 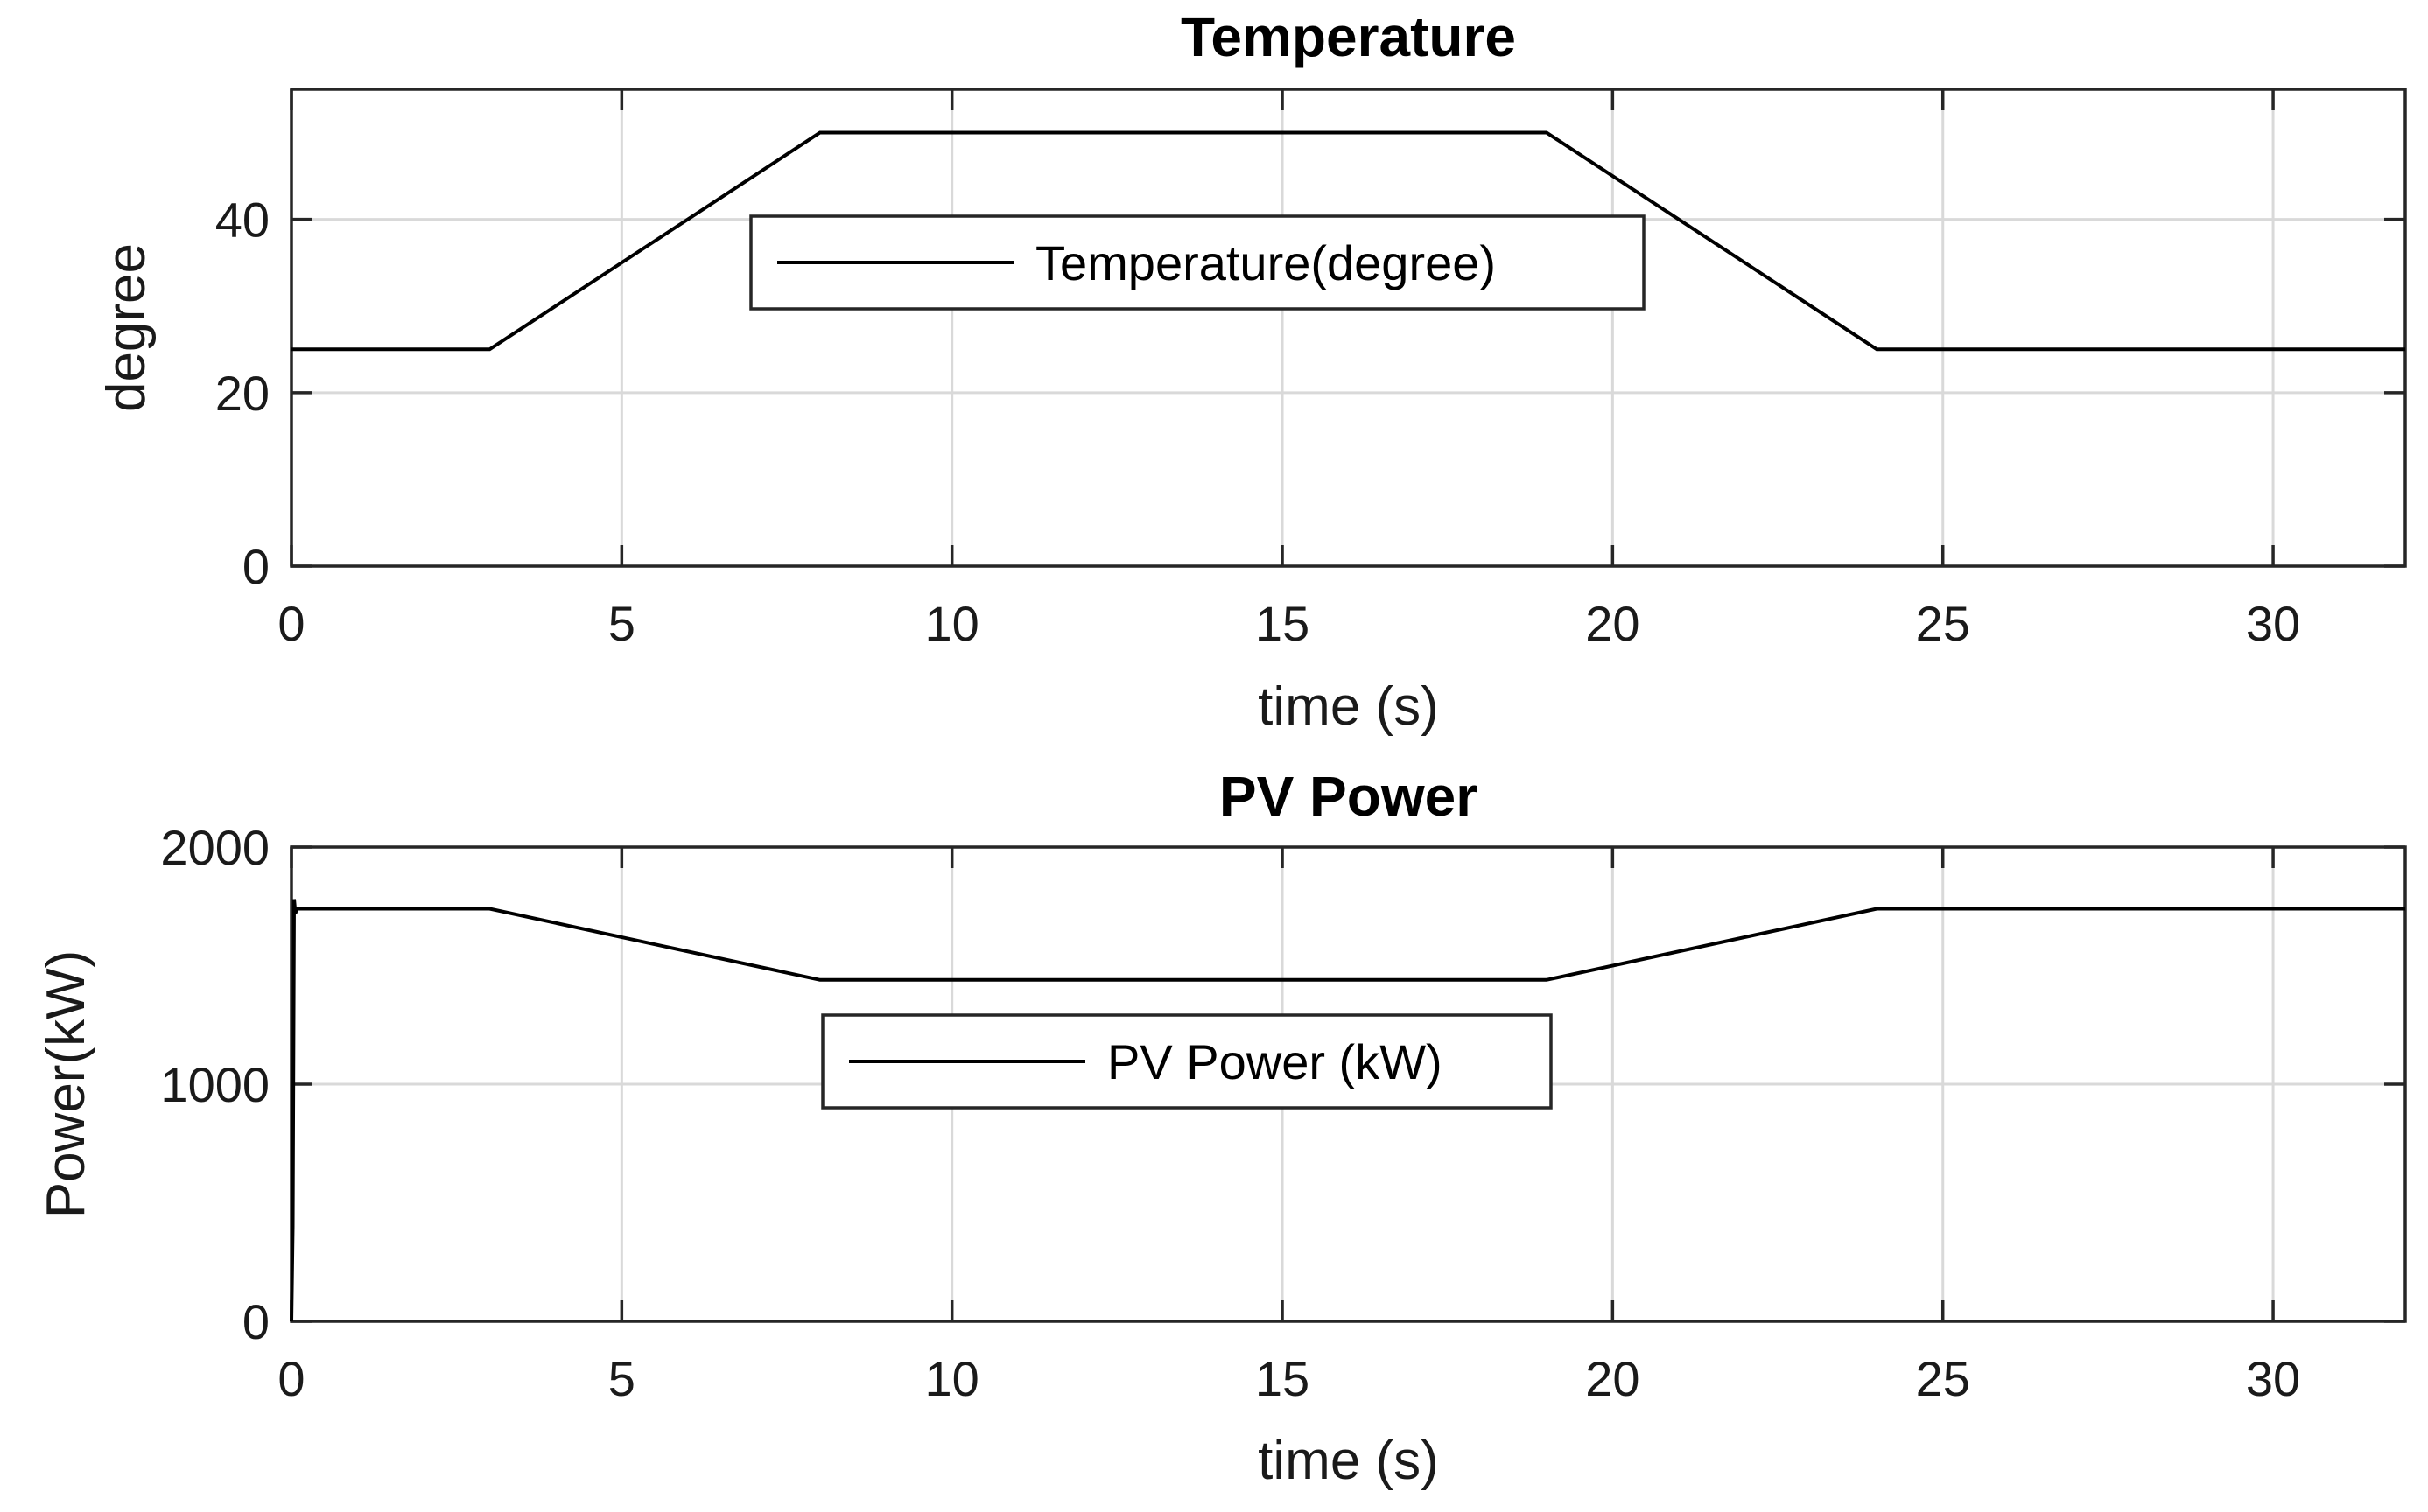 What do you see at coordinates (1348, 36) in the screenshot?
I see `temperature-chart-title: Temperature` at bounding box center [1348, 36].